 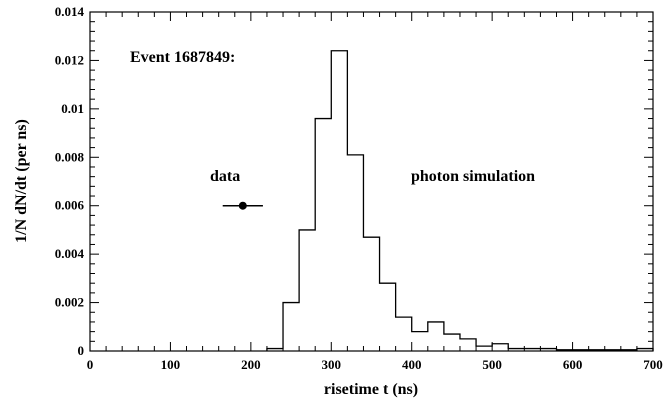 What do you see at coordinates (21, 181) in the screenshot?
I see `y-axis-title: 1/N dN/dt (per ns)` at bounding box center [21, 181].